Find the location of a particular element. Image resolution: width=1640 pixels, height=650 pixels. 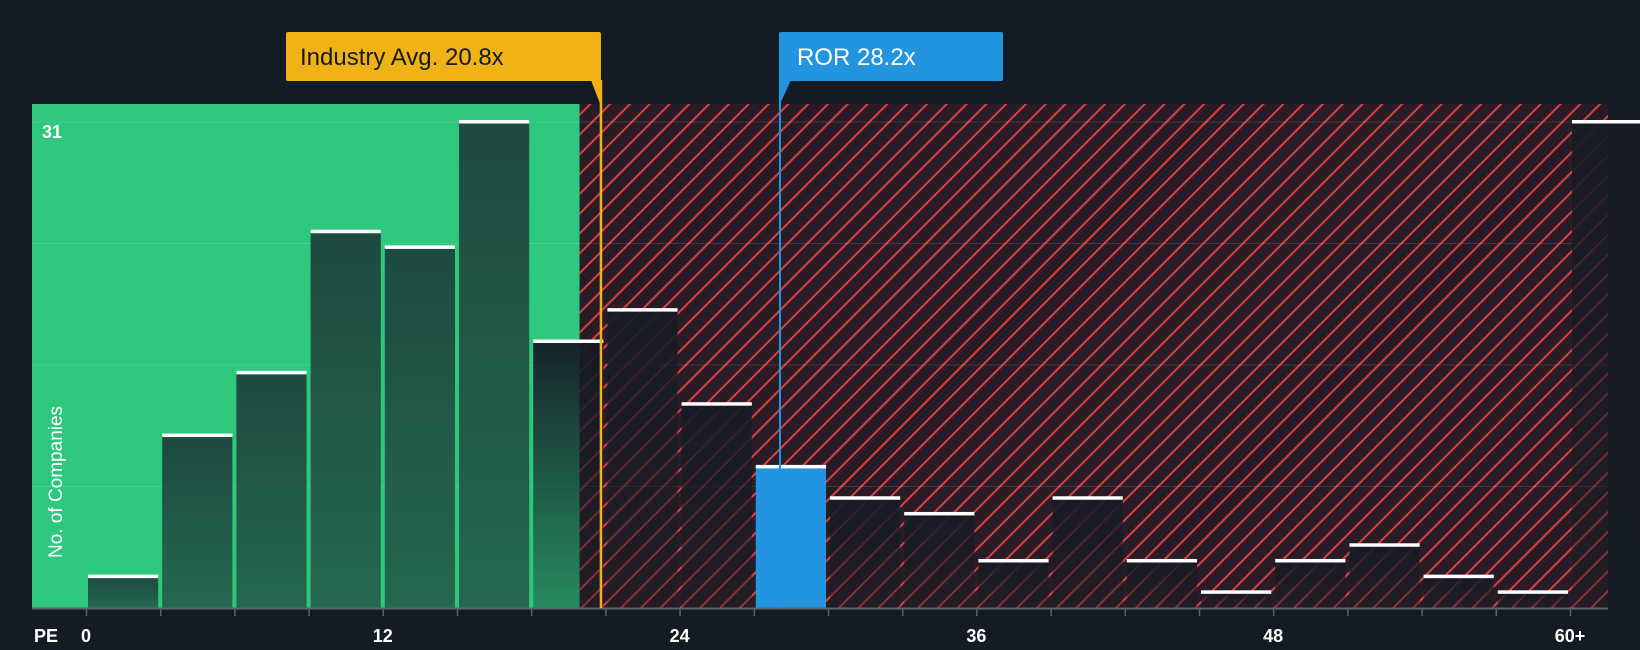

x-tick-label: 0 is located at coordinates (86, 636).